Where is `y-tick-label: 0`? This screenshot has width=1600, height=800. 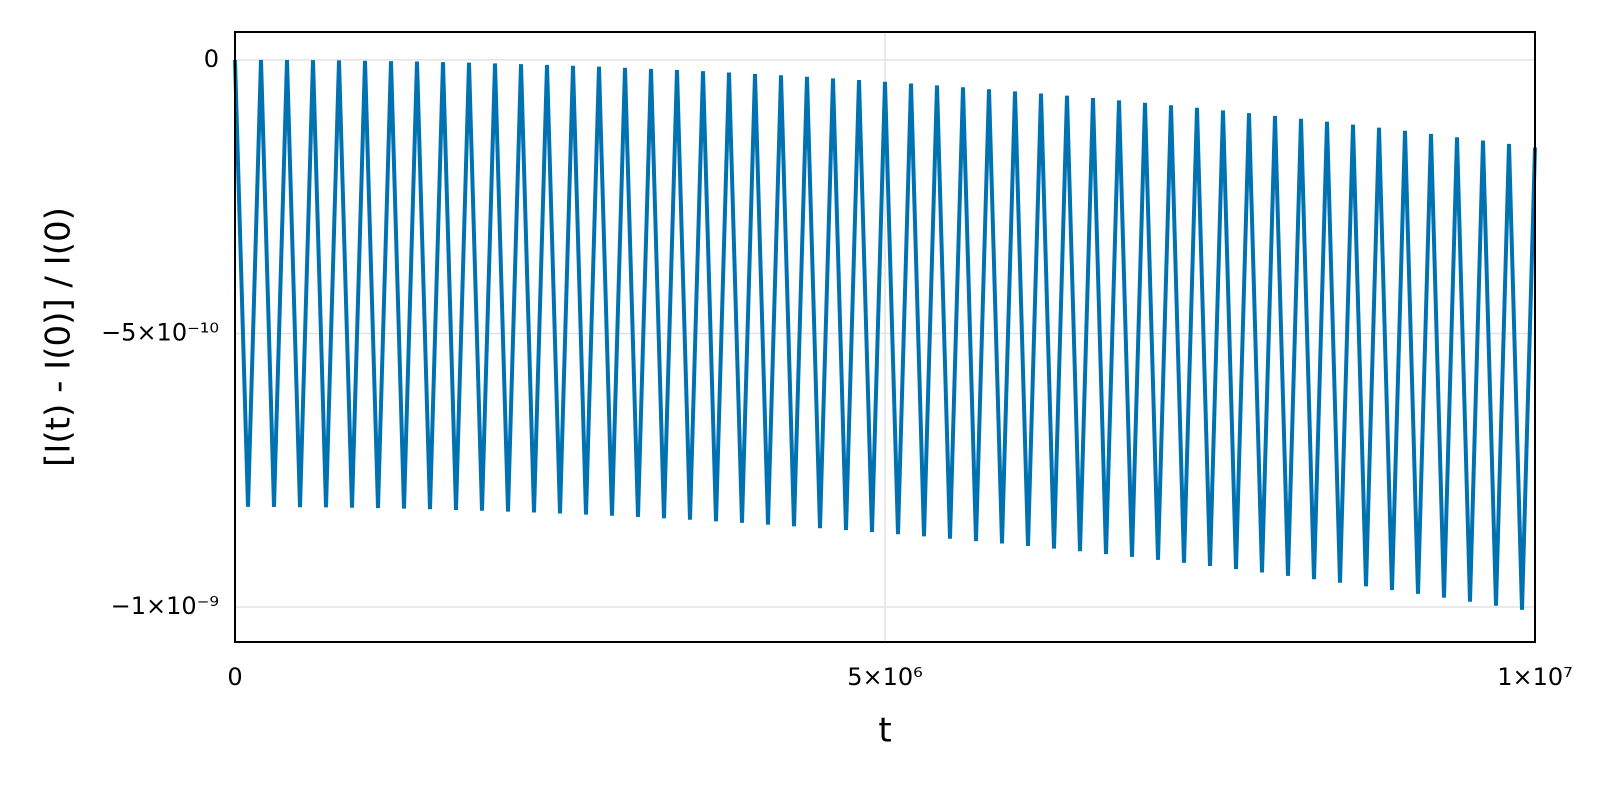 y-tick-label: 0 is located at coordinates (211, 59).